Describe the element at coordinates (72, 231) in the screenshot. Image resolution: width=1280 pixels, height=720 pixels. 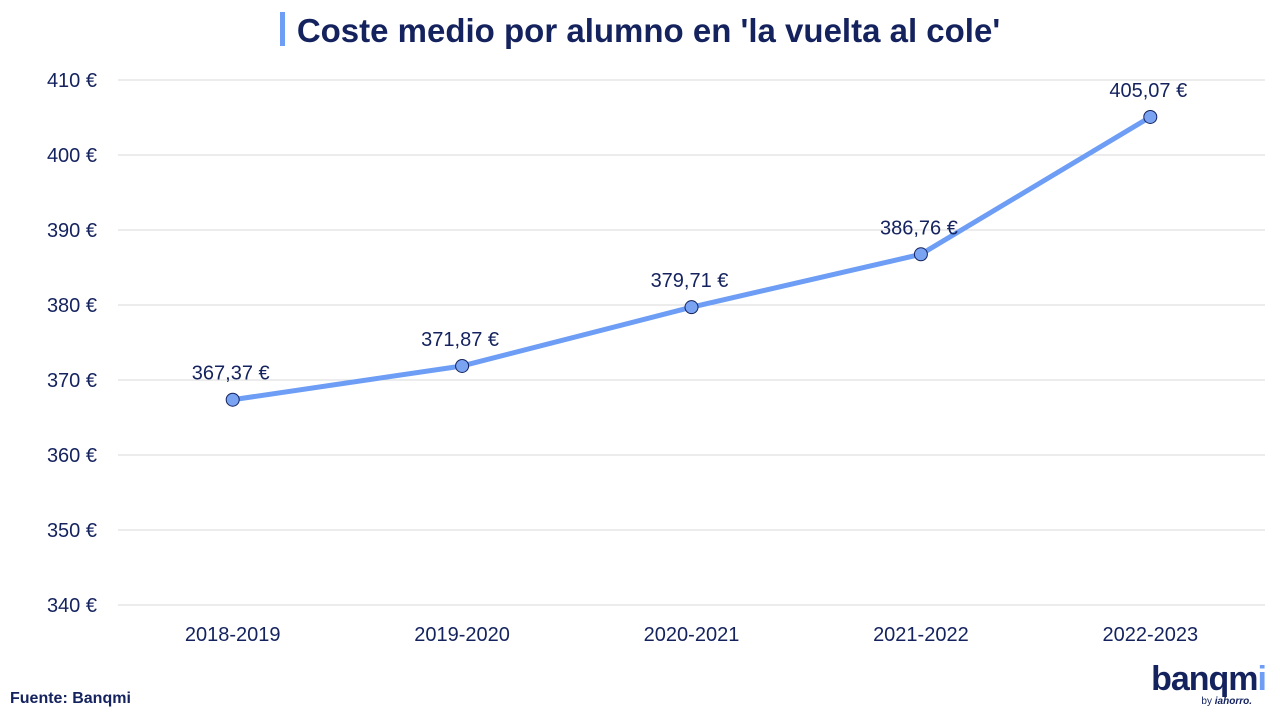
I see `y-tick-label: 390 €` at that location.